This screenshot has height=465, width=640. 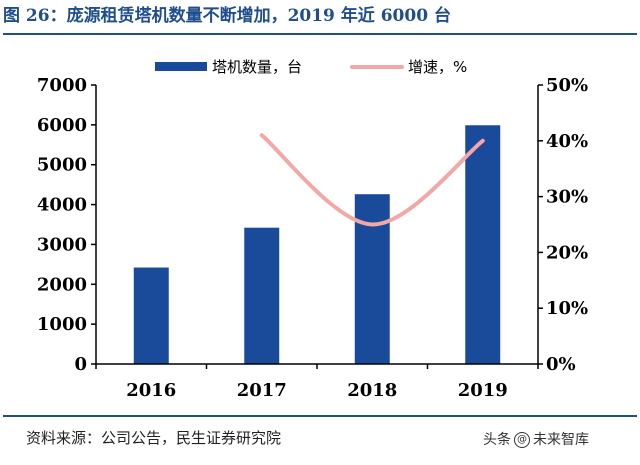 I want to click on watermark-name: 未来智库, so click(x=561, y=440).